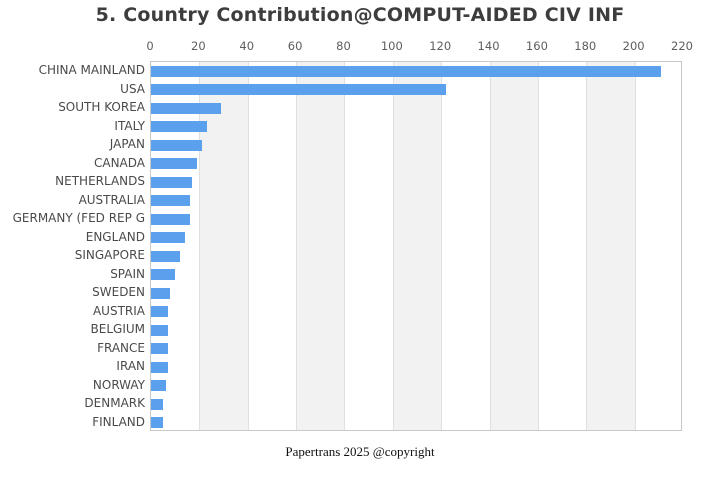  What do you see at coordinates (295, 46) in the screenshot?
I see `x-axis-tick-label: 60` at bounding box center [295, 46].